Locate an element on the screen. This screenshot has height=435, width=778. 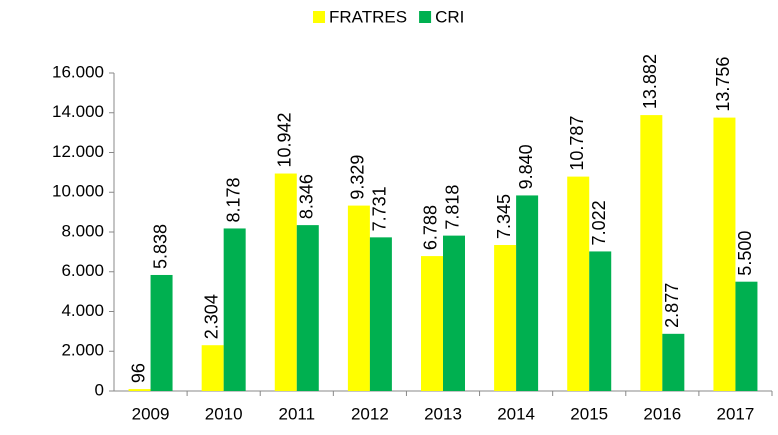
x-tick-label: 2010 is located at coordinates (224, 413).